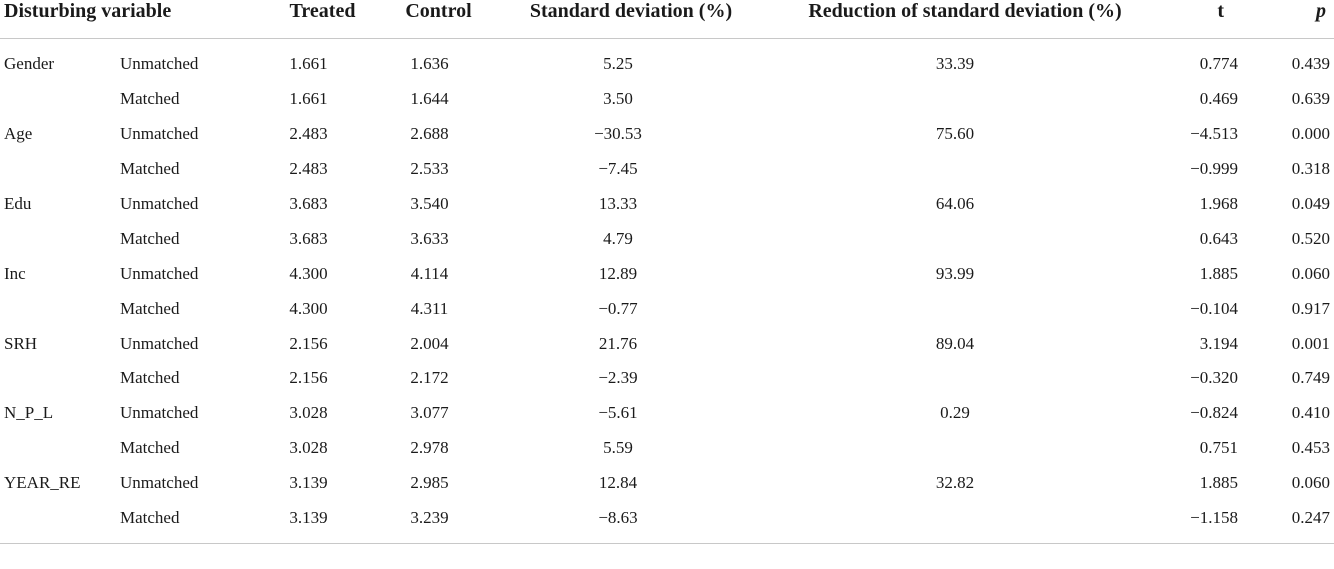 The height and width of the screenshot is (569, 1334). What do you see at coordinates (1310, 64) in the screenshot?
I see `cell-p: 0.439` at bounding box center [1310, 64].